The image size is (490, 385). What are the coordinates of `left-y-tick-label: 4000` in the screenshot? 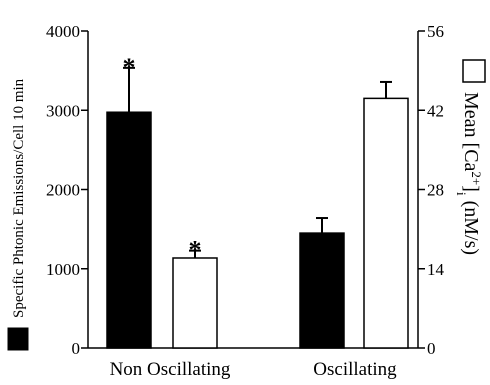 It's located at (63, 31).